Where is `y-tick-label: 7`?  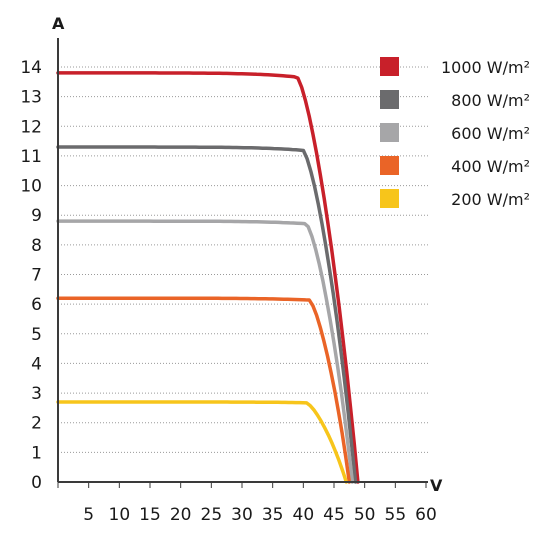
y-tick-label: 7 is located at coordinates (36, 276).